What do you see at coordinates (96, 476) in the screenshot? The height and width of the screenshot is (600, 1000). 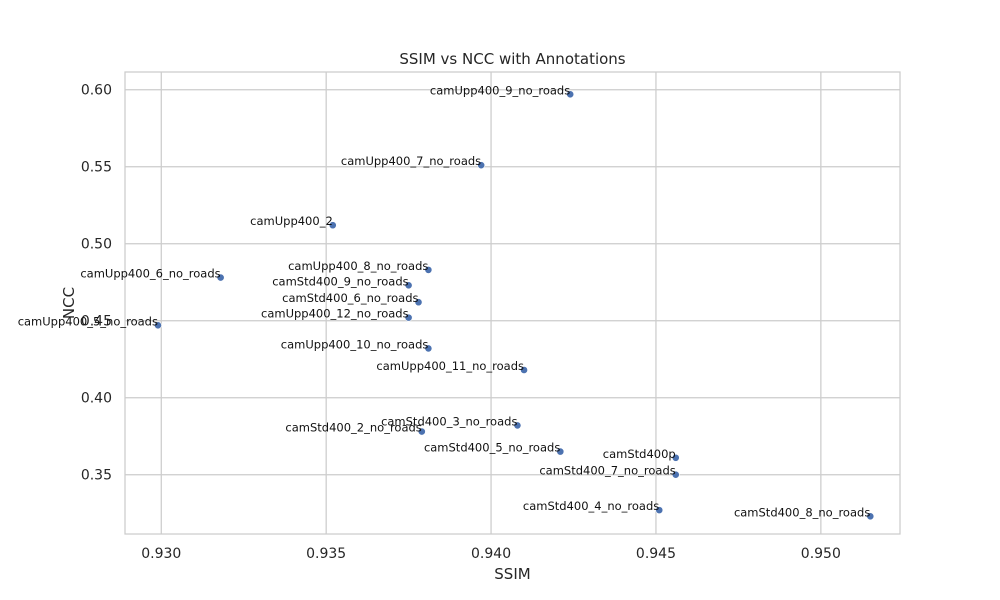 I see `y-tick-label: 0.35` at bounding box center [96, 476].